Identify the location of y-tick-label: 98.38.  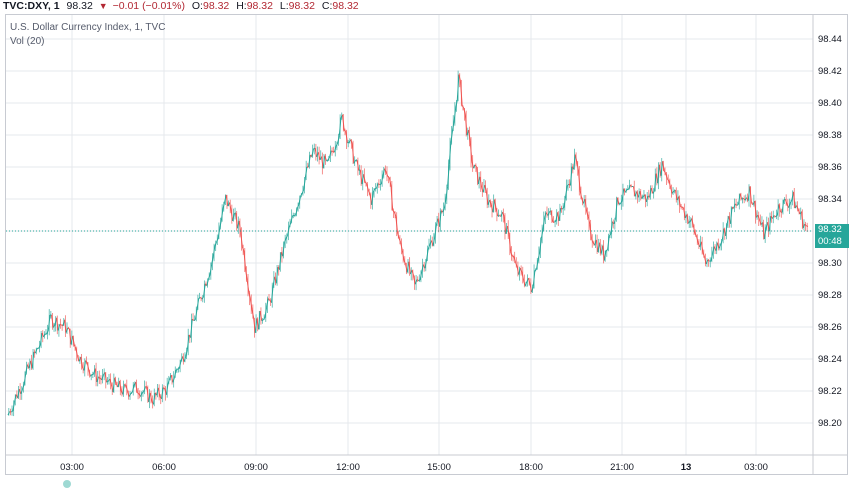
(830, 135).